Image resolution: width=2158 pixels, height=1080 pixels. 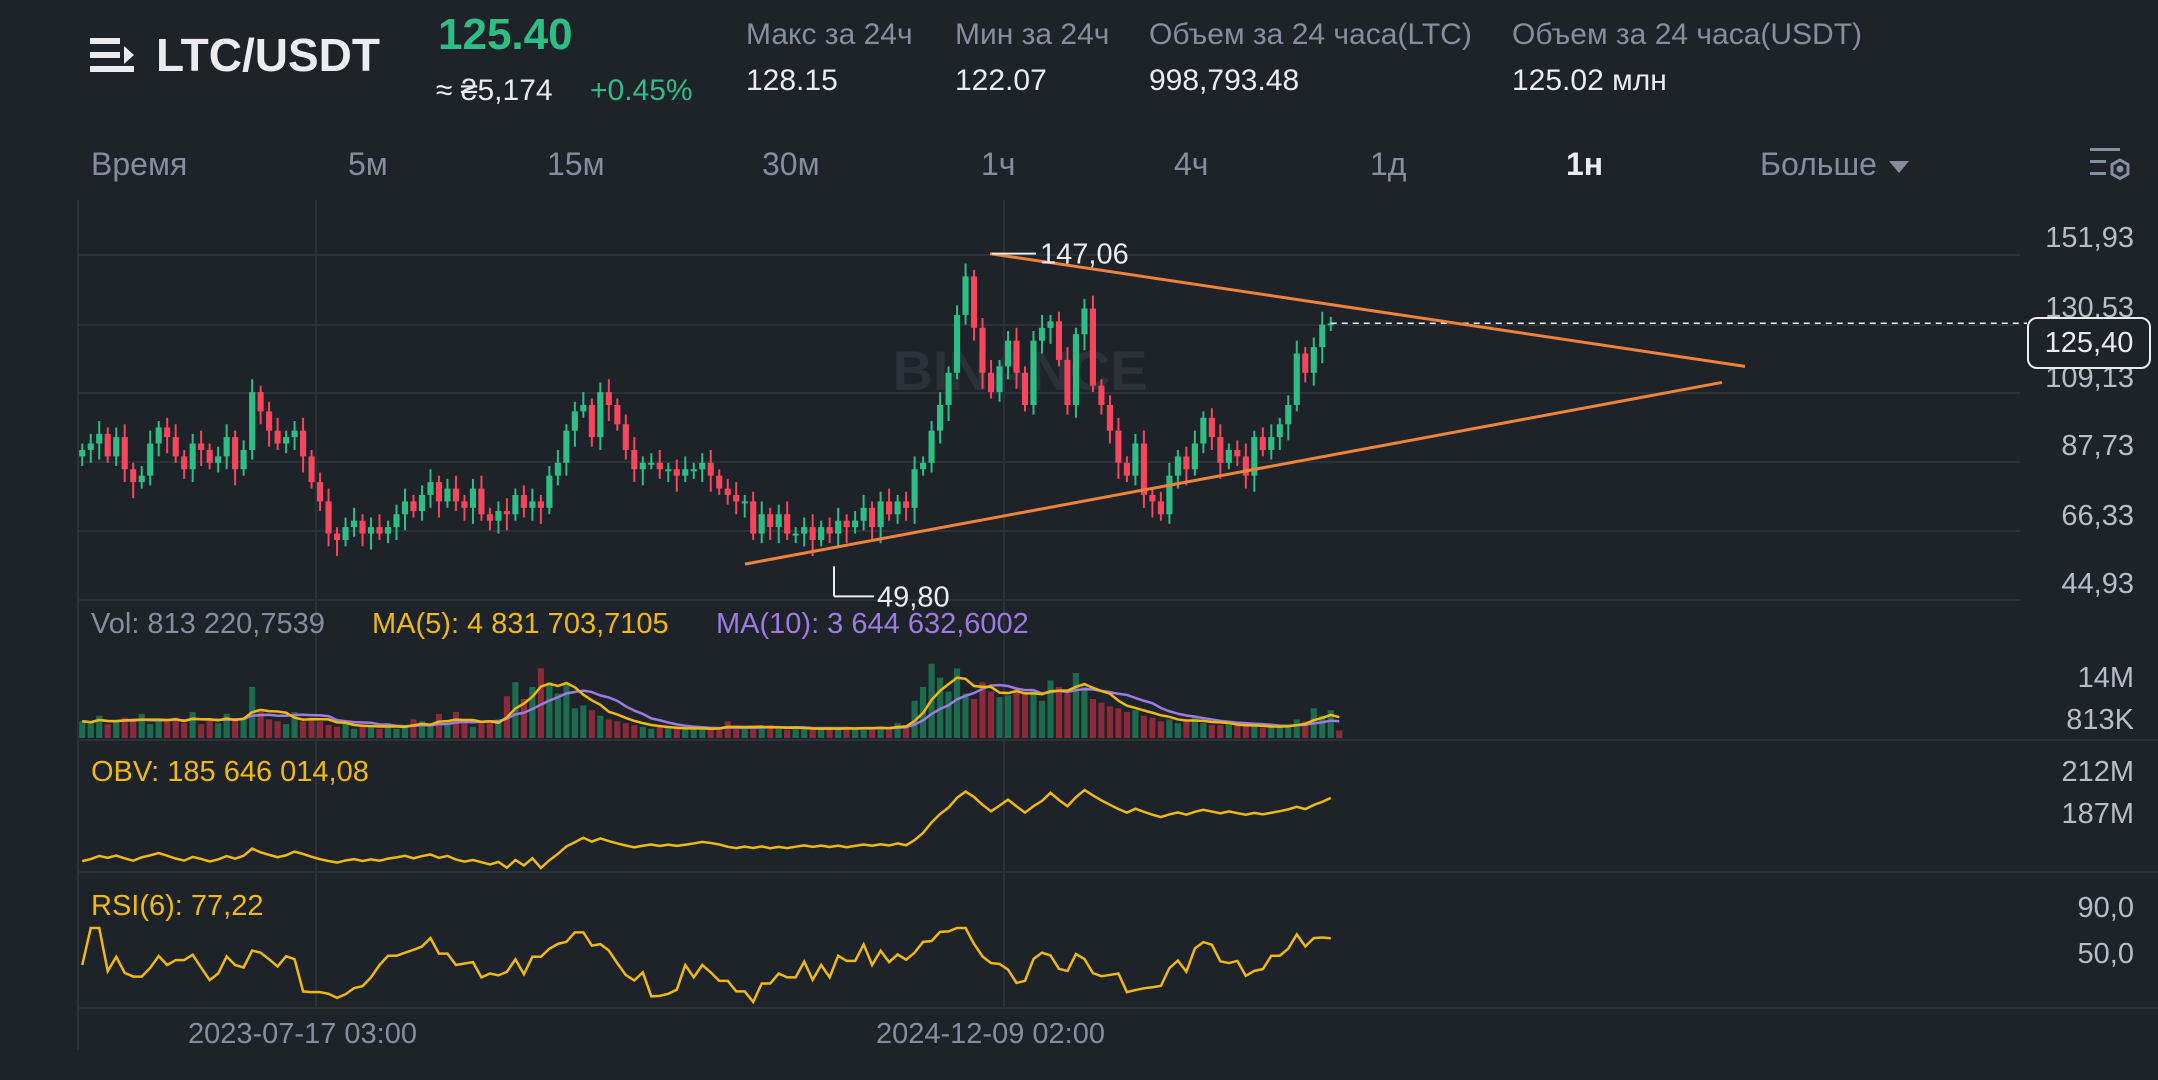 I want to click on tab-5m: 5м, so click(x=368, y=164).